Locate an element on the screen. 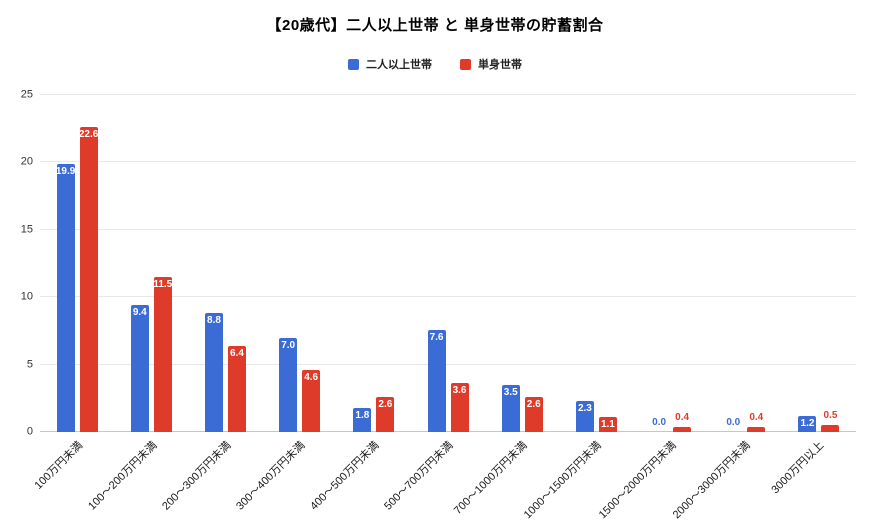  bar-single-household: 6.4 is located at coordinates (236, 388).